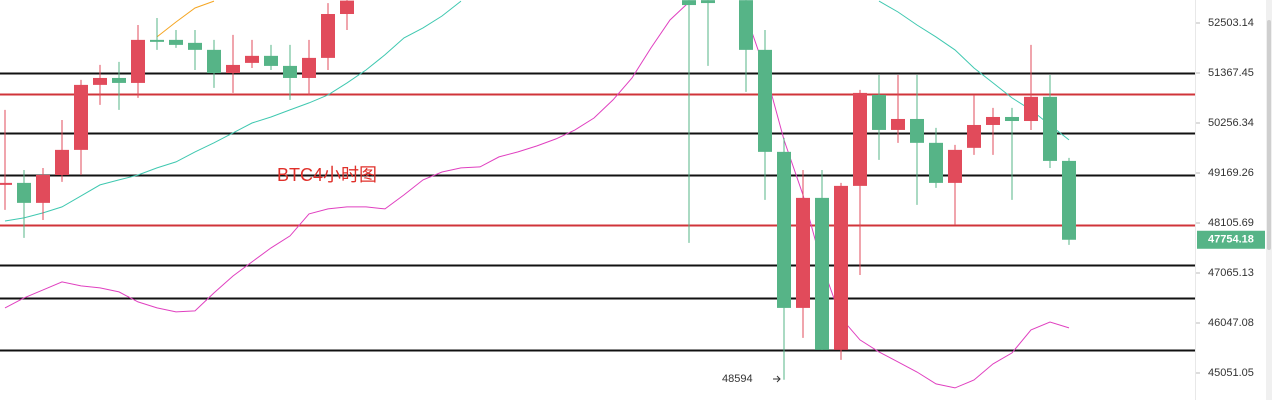 The image size is (1272, 400). I want to click on y-tick-label: 51367.45, so click(1231, 73).